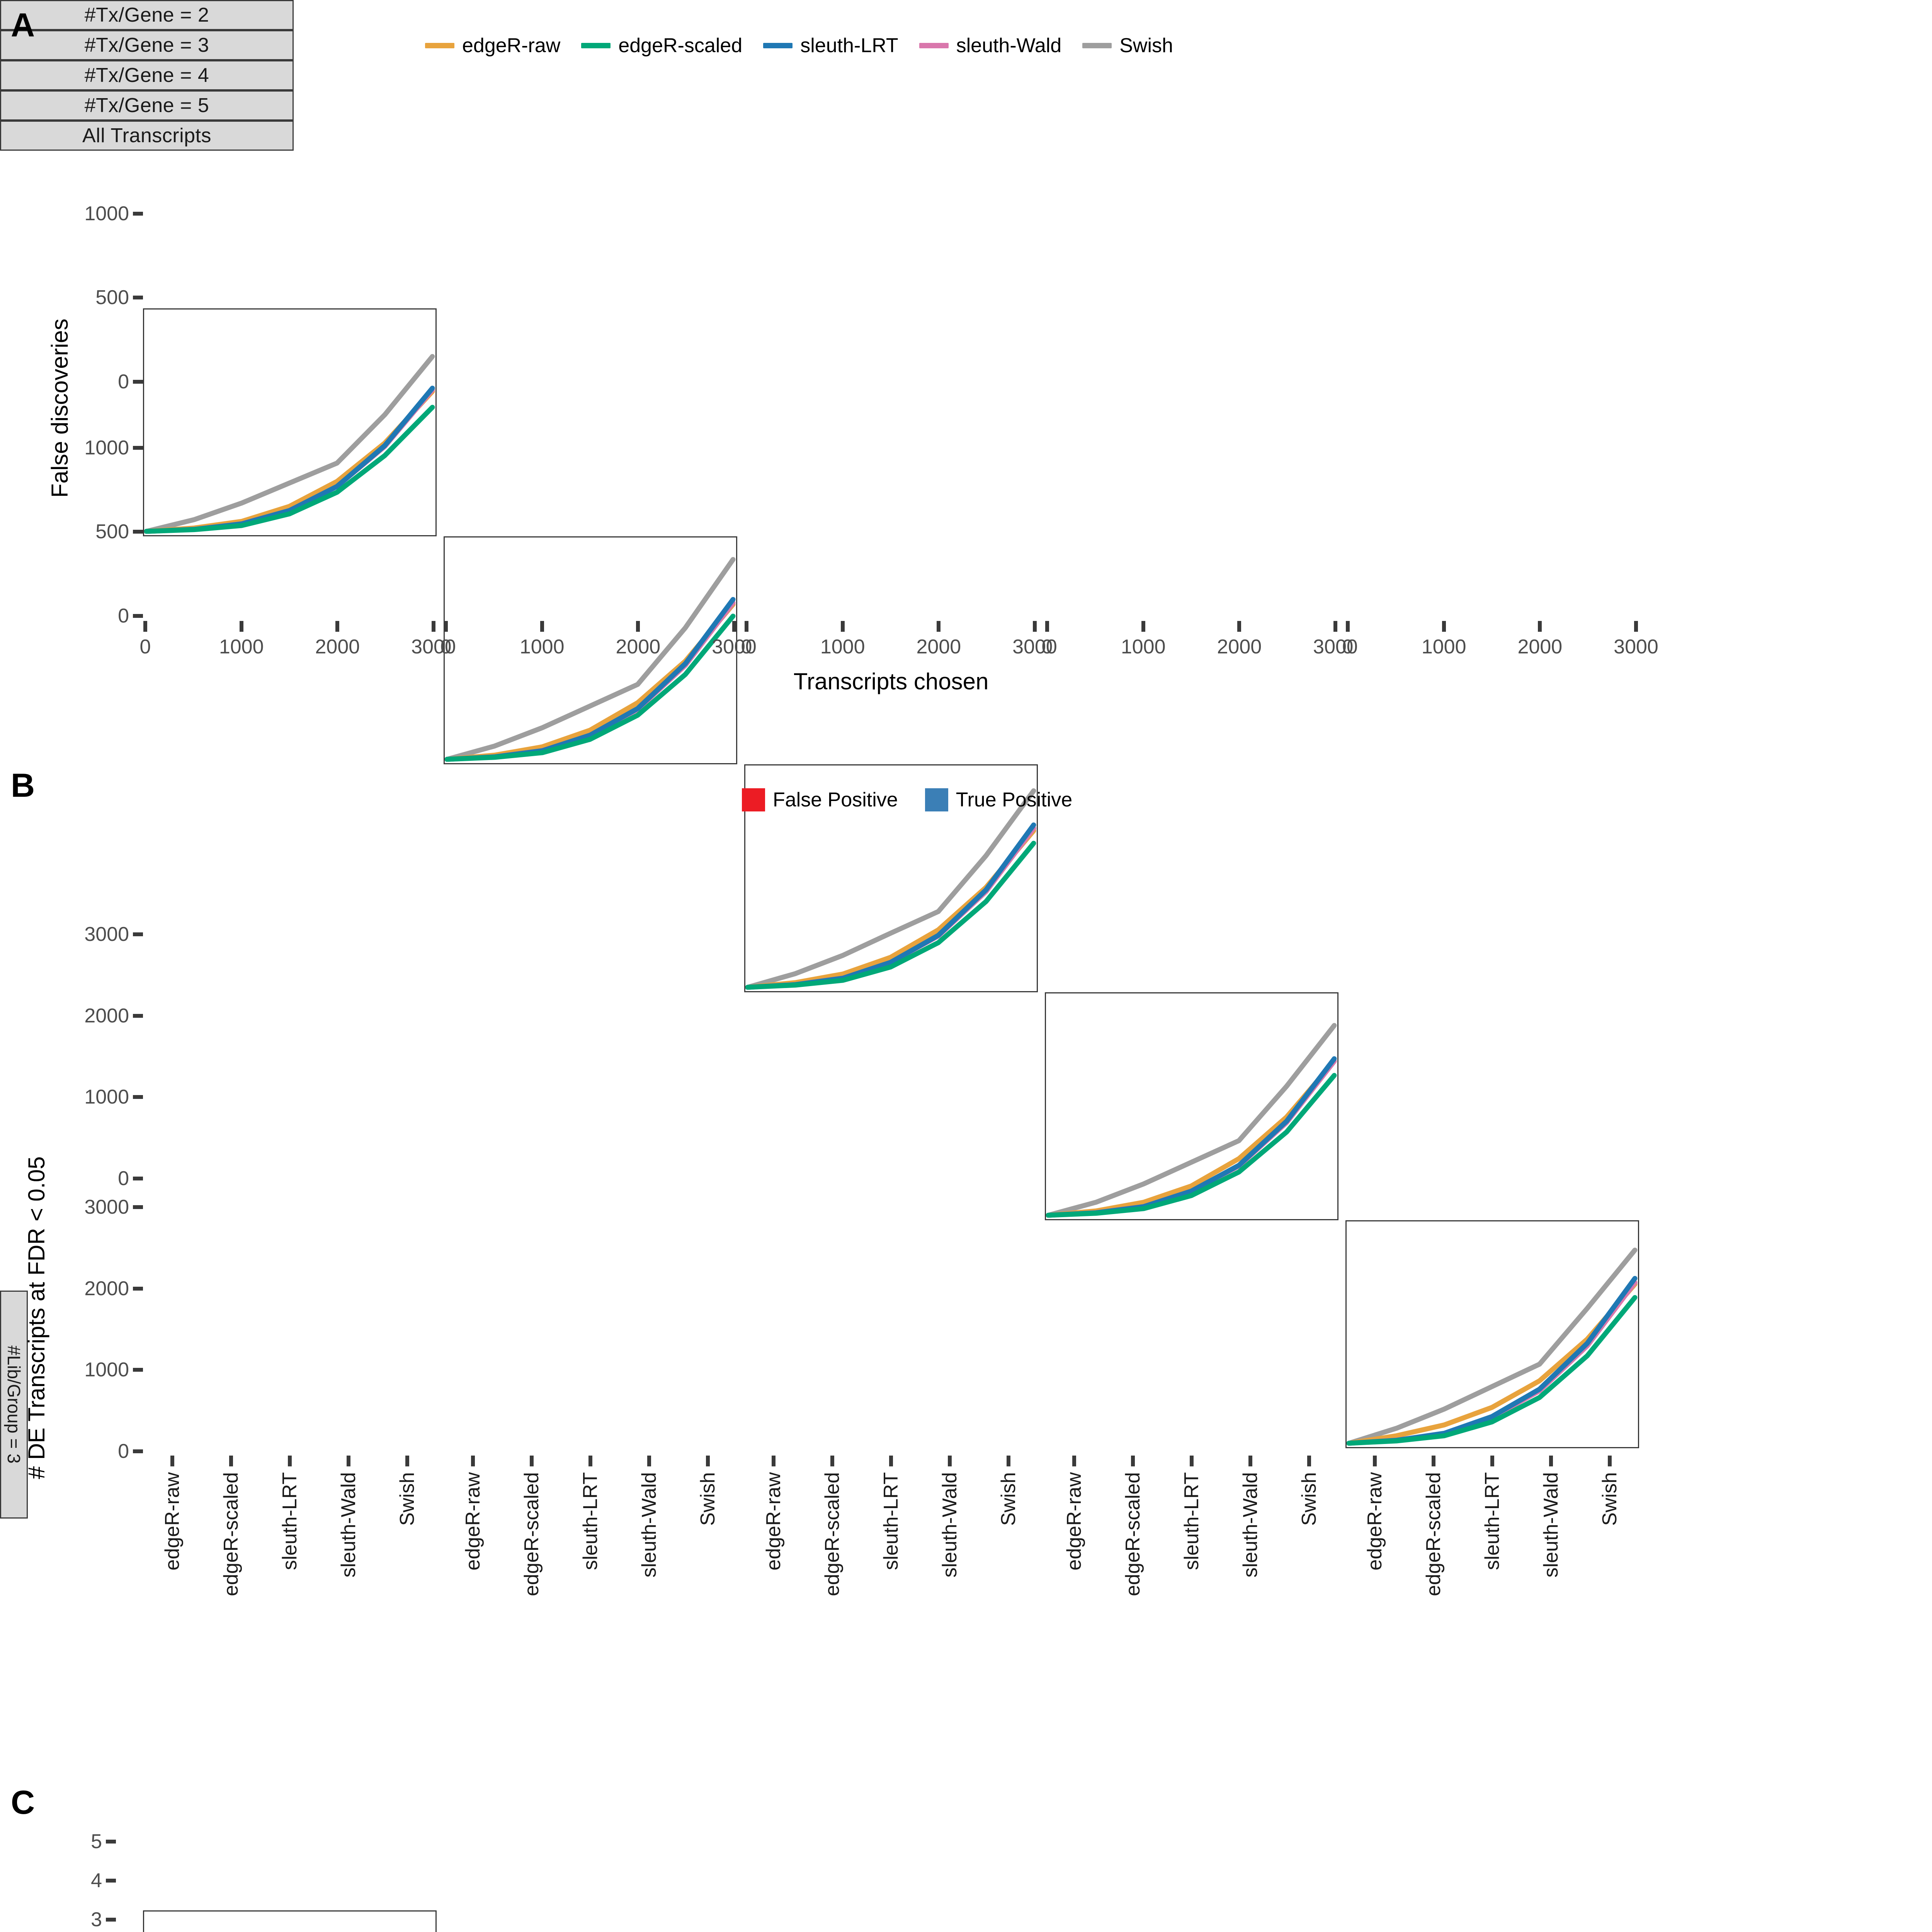  What do you see at coordinates (106, 1015) in the screenshot?
I see `panel-b-y-tick: 2000` at bounding box center [106, 1015].